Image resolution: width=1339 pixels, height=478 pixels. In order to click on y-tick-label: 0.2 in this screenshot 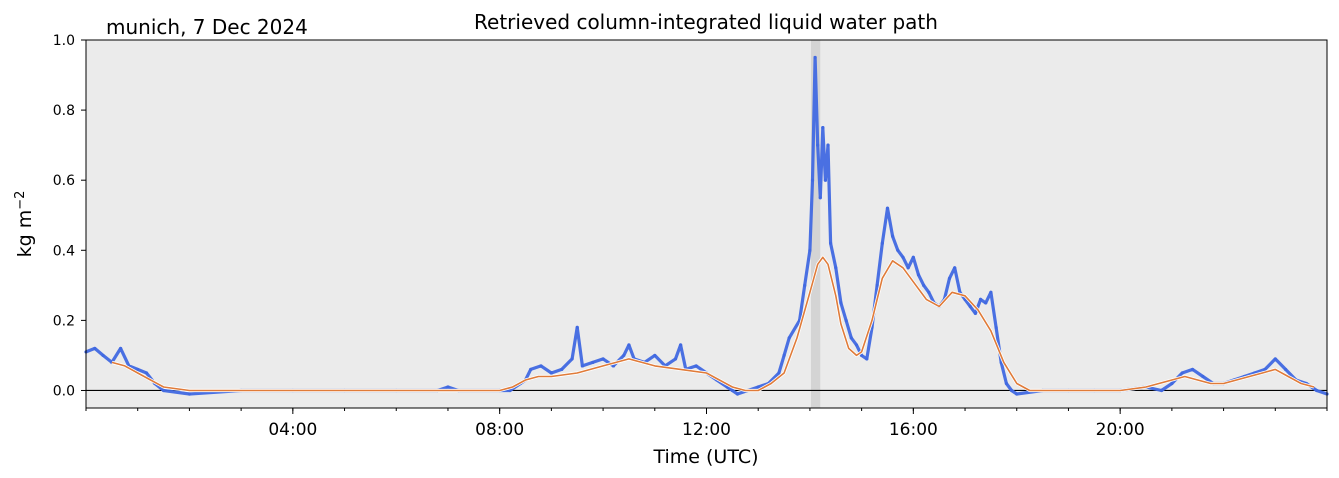, I will do `click(64, 321)`.